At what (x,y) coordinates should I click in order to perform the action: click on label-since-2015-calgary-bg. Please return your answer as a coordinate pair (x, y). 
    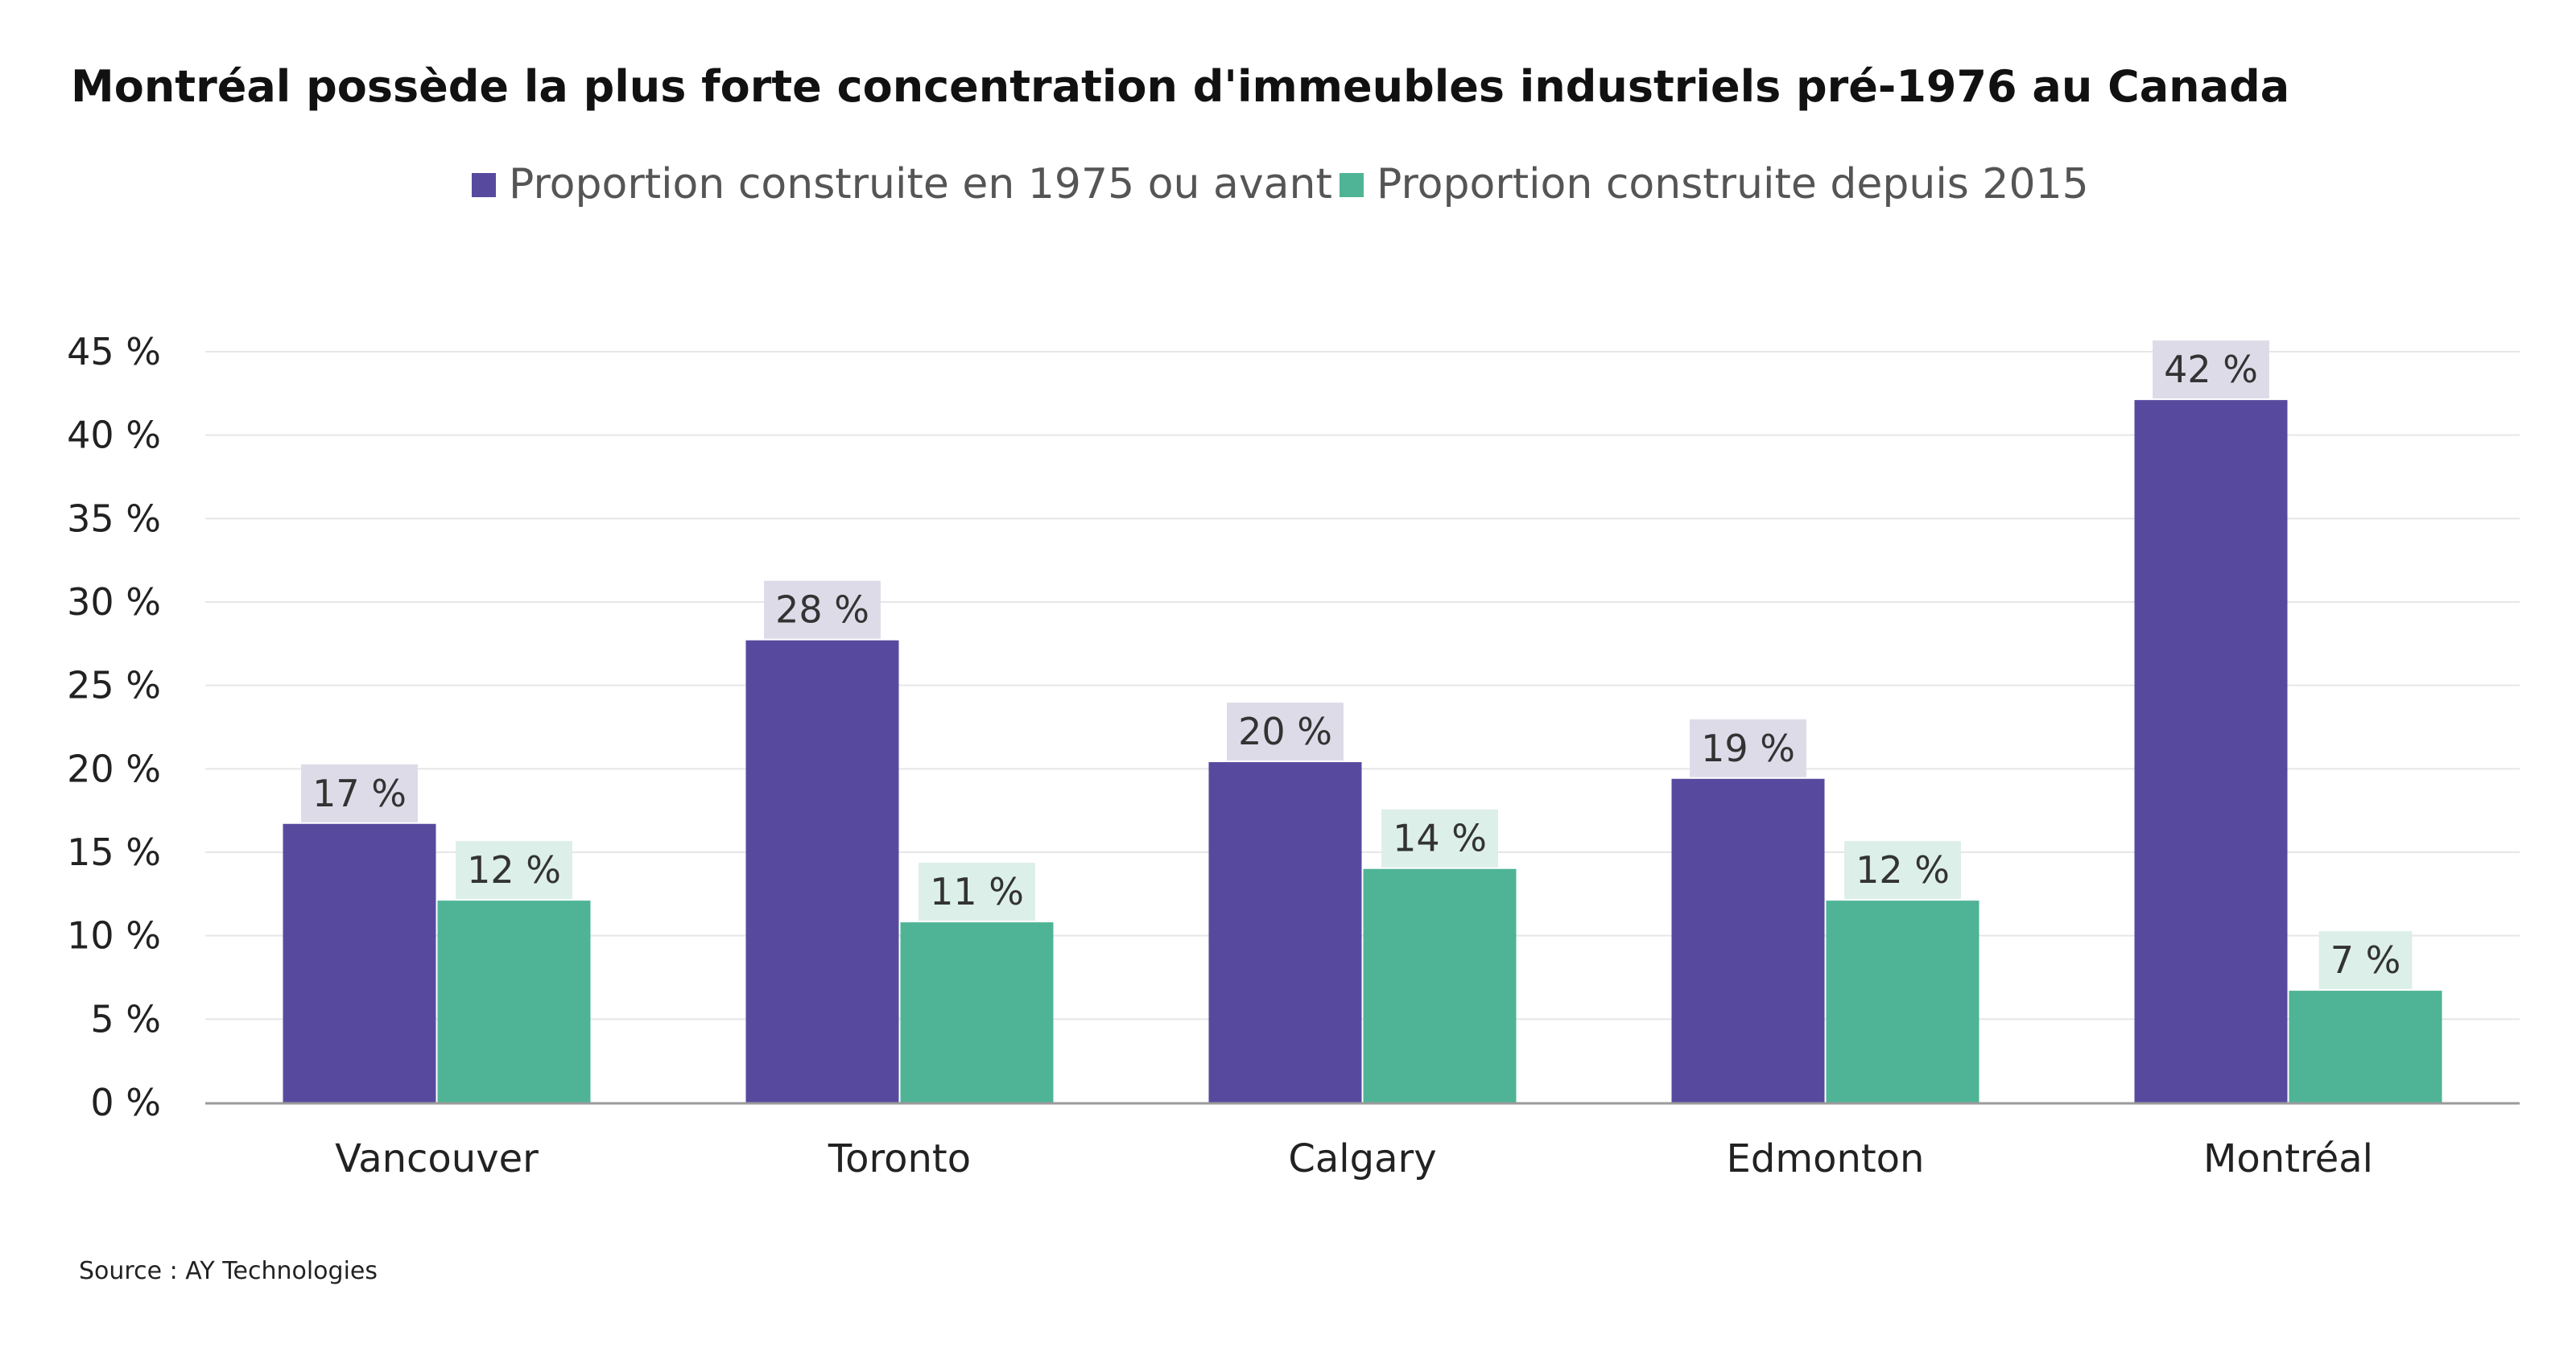
    Looking at the image, I should click on (1439, 838).